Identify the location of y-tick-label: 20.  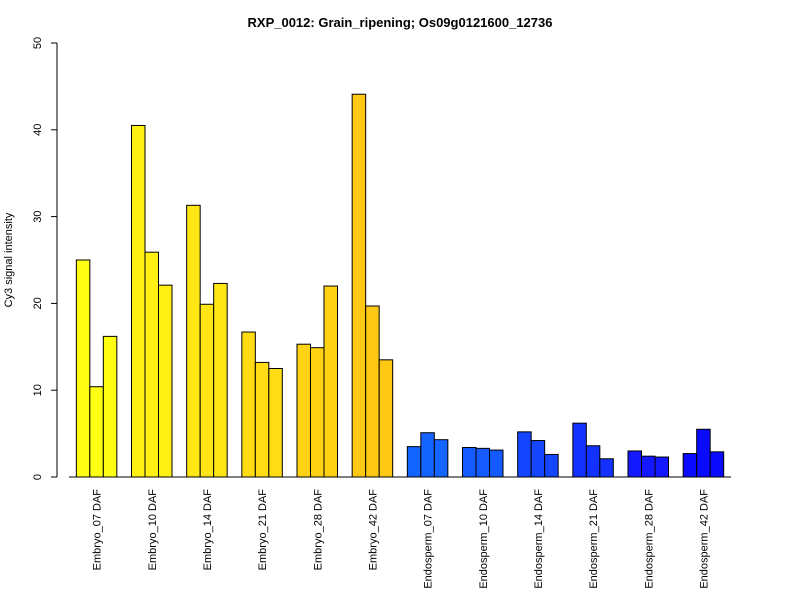
(38, 303).